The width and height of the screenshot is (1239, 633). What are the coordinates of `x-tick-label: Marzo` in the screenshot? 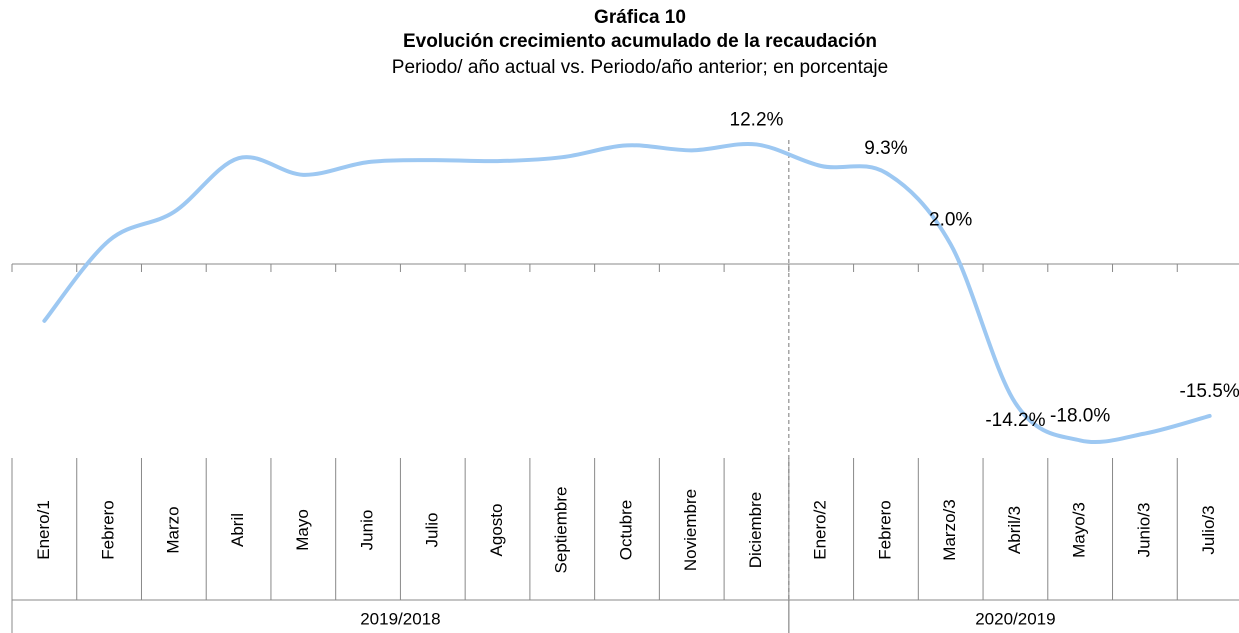 It's located at (172, 529).